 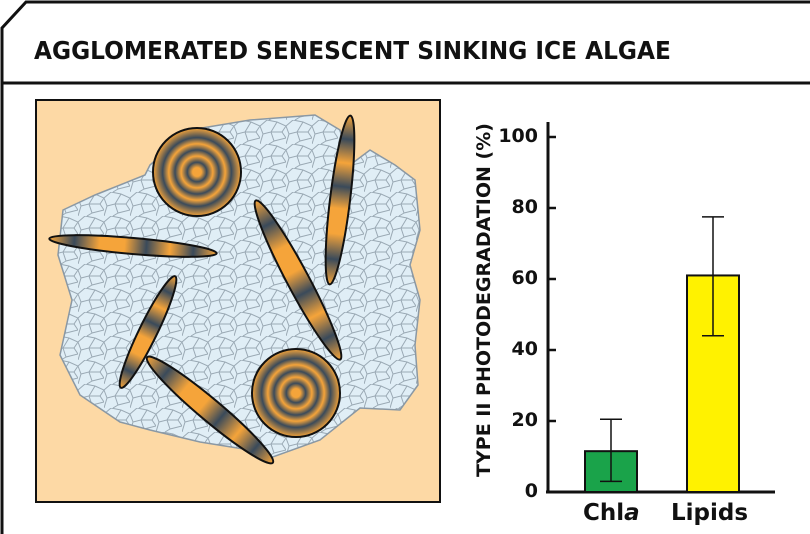 What do you see at coordinates (611, 513) in the screenshot?
I see `category-label-chla: Chla` at bounding box center [611, 513].